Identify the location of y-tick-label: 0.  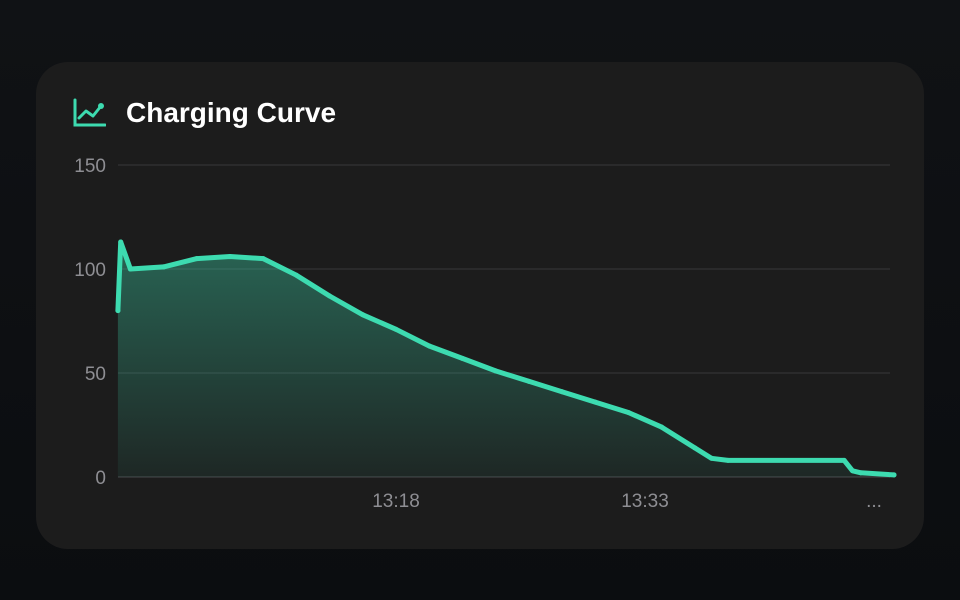
(100, 478).